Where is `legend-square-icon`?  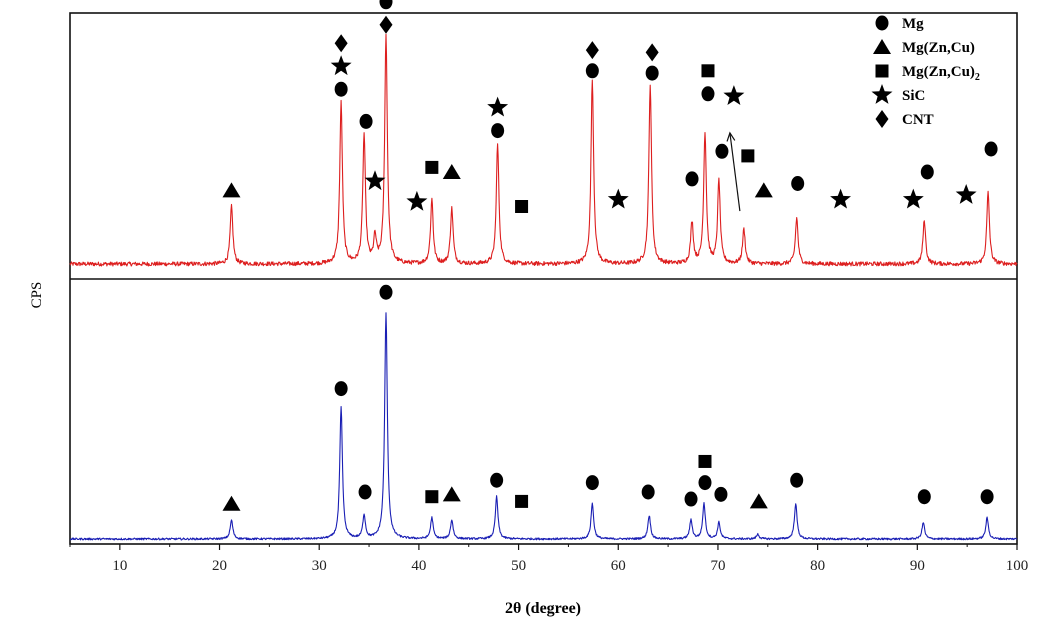
legend-square-icon is located at coordinates (882, 71).